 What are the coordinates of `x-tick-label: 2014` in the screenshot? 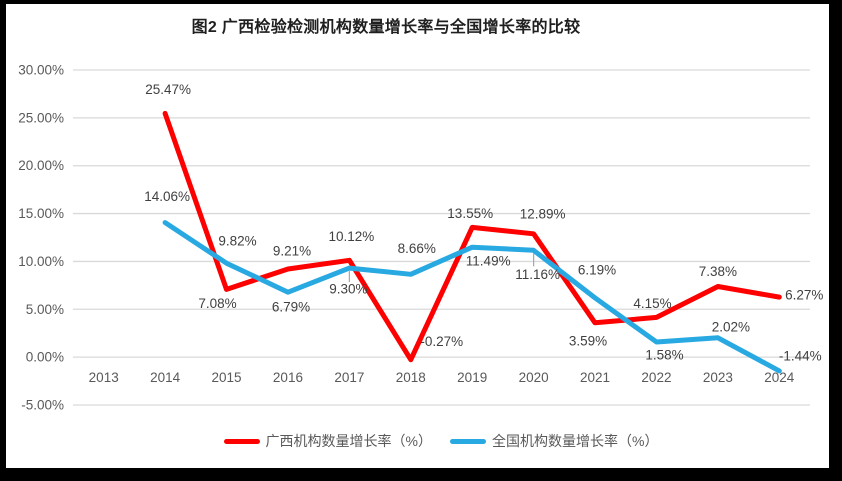 It's located at (165, 377).